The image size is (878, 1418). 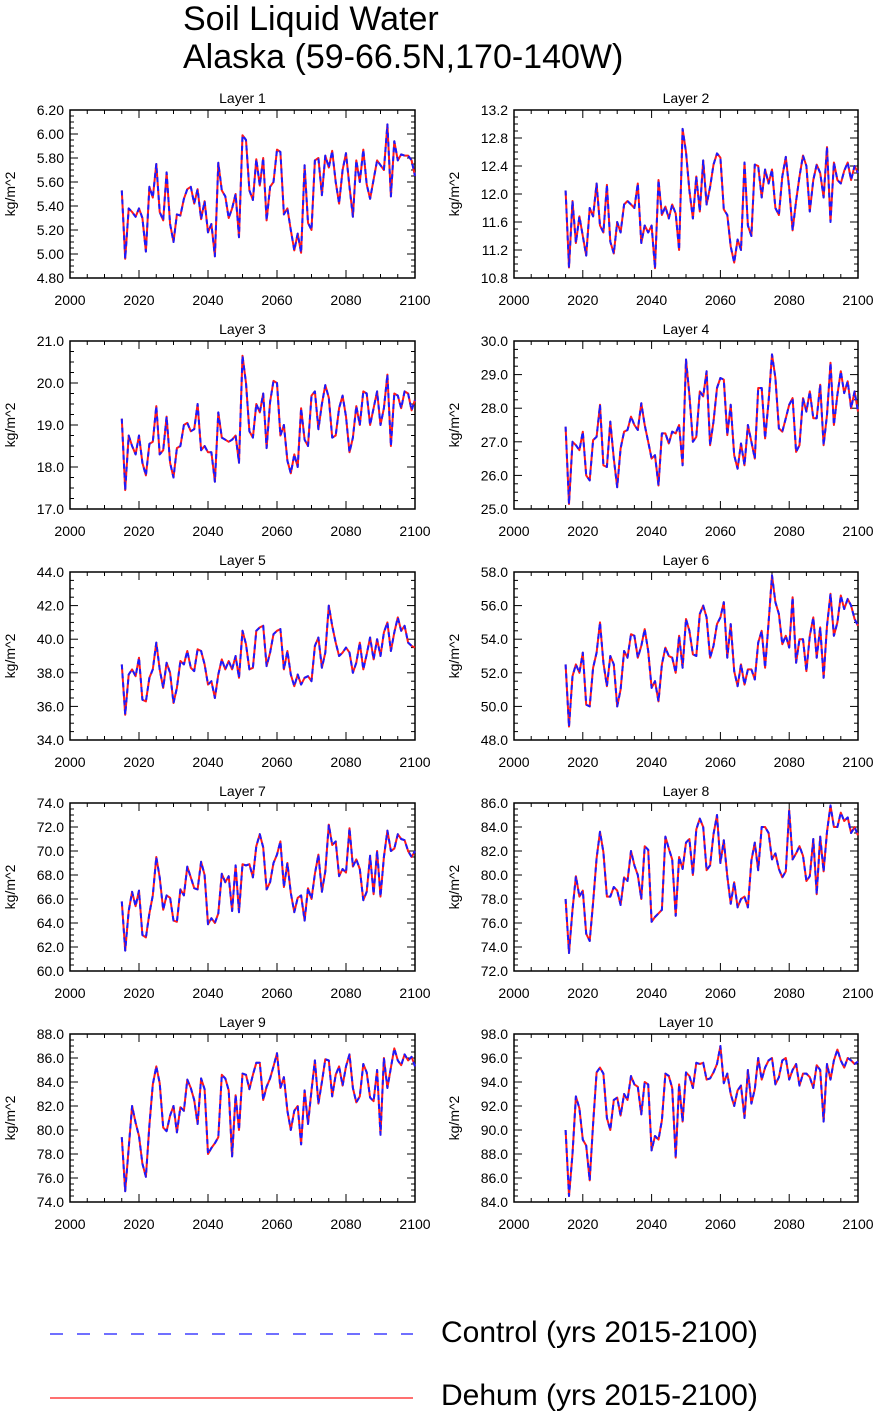 What do you see at coordinates (50, 206) in the screenshot?
I see `y-tick-label: 5.40` at bounding box center [50, 206].